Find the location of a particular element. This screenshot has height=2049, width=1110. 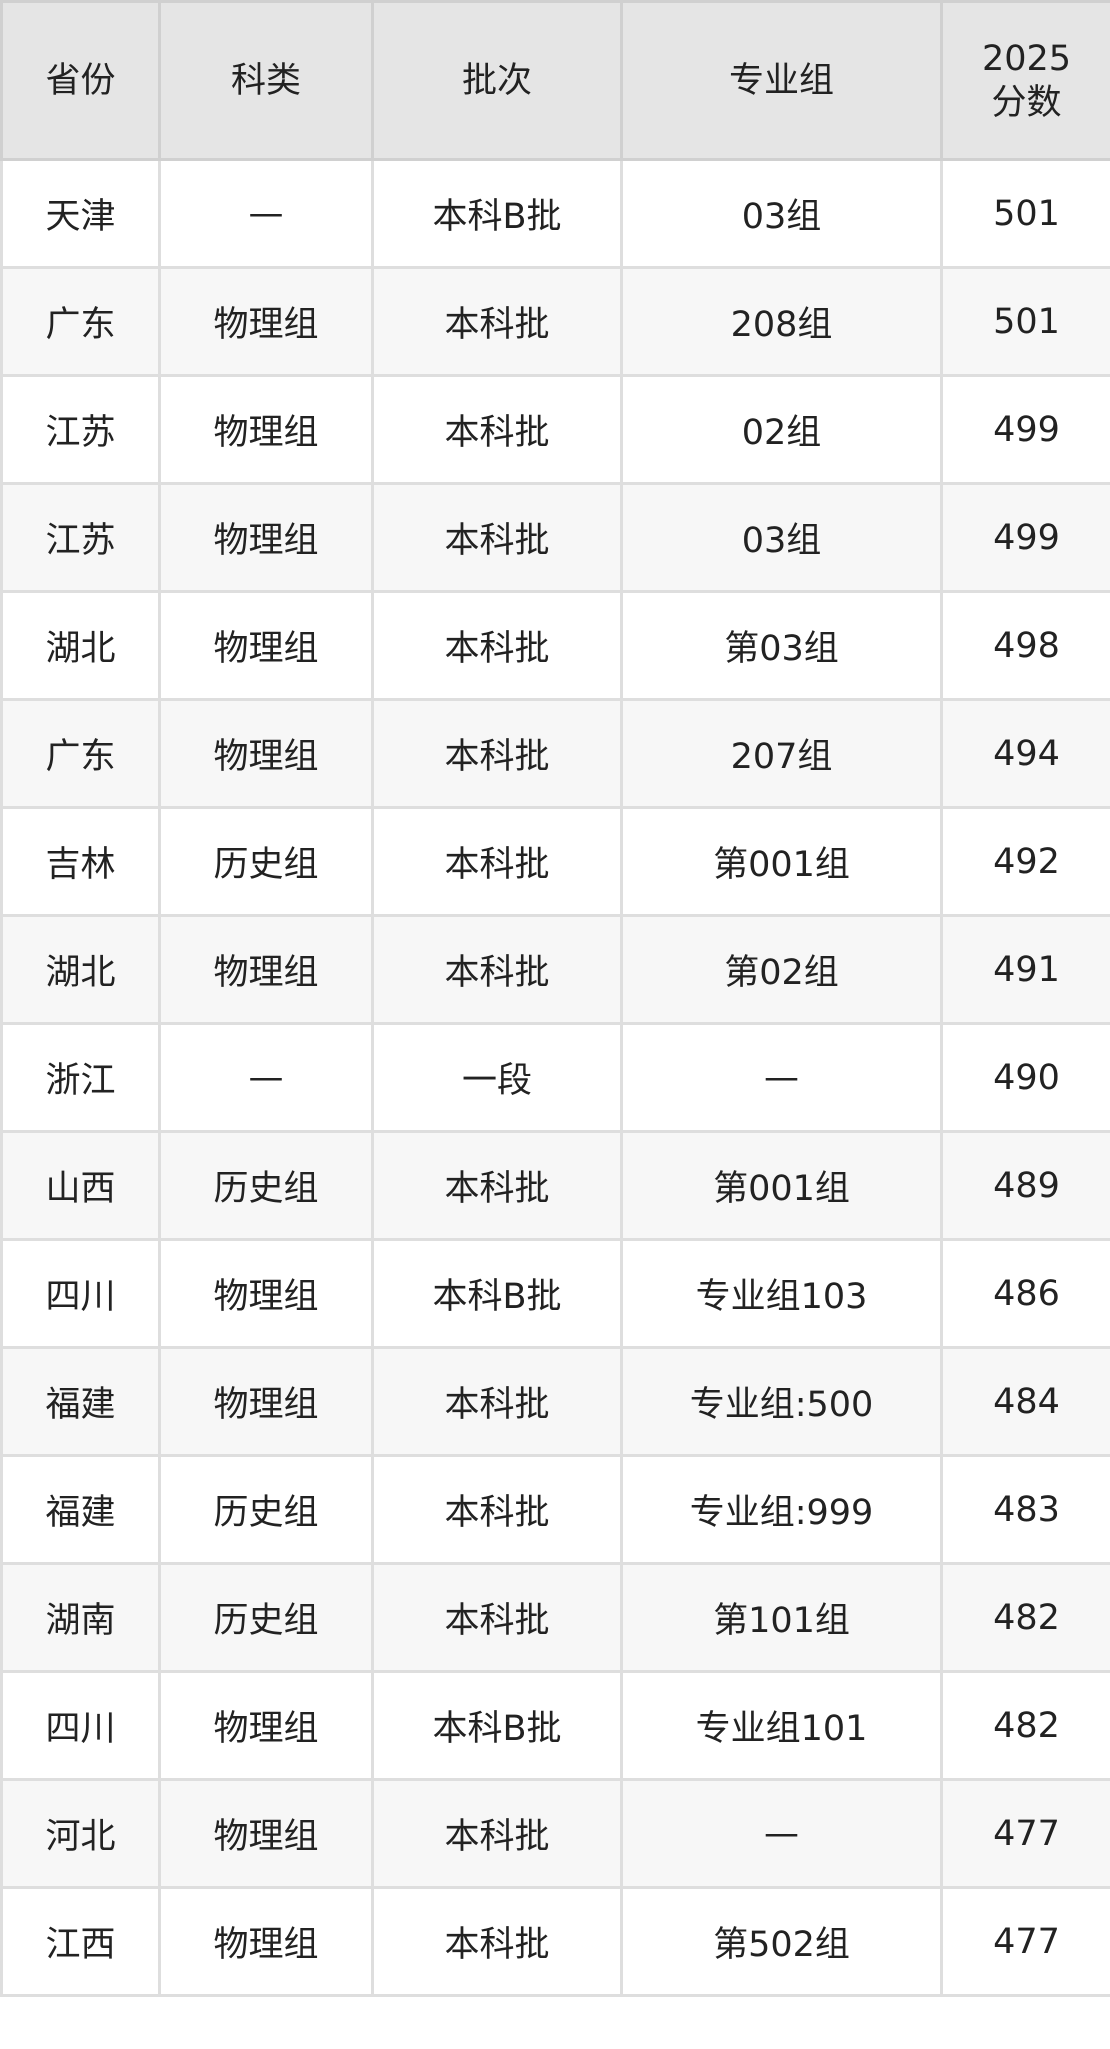

cell-province: 浙江 is located at coordinates (80, 1077).